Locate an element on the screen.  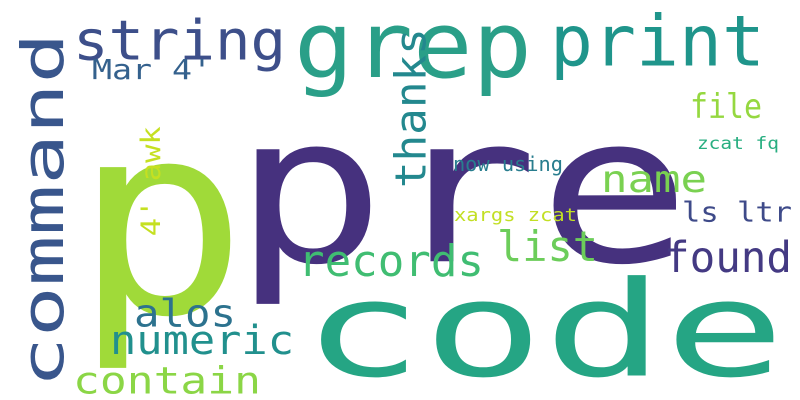
word-now-using: now using is located at coordinates (508, 164).